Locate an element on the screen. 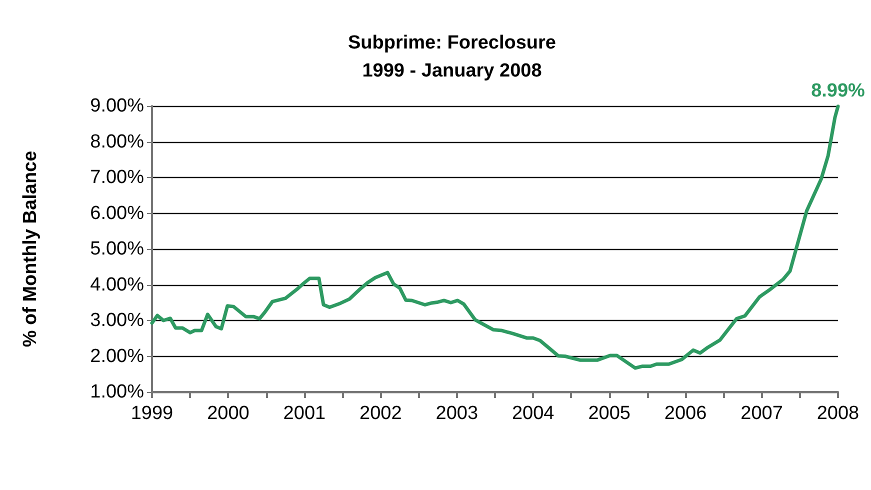 The height and width of the screenshot is (490, 871). y-tick-label: 3.00% is located at coordinates (117, 320).